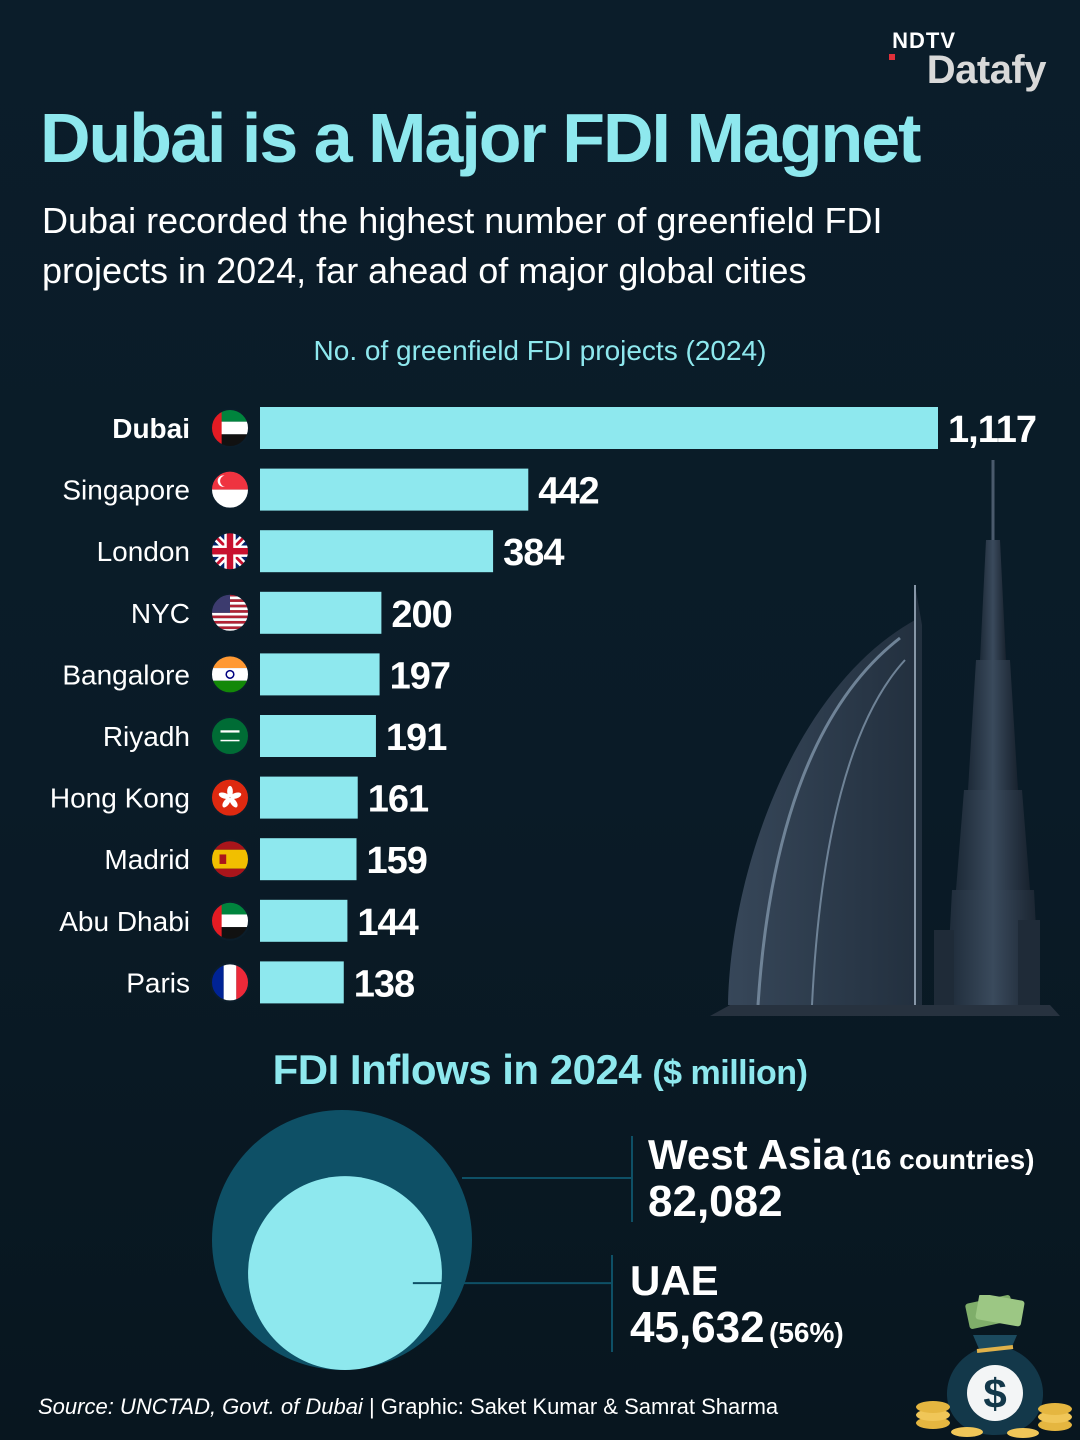 This screenshot has height=1440, width=1080. Describe the element at coordinates (160, 613) in the screenshot. I see `category-label: NYC` at that location.